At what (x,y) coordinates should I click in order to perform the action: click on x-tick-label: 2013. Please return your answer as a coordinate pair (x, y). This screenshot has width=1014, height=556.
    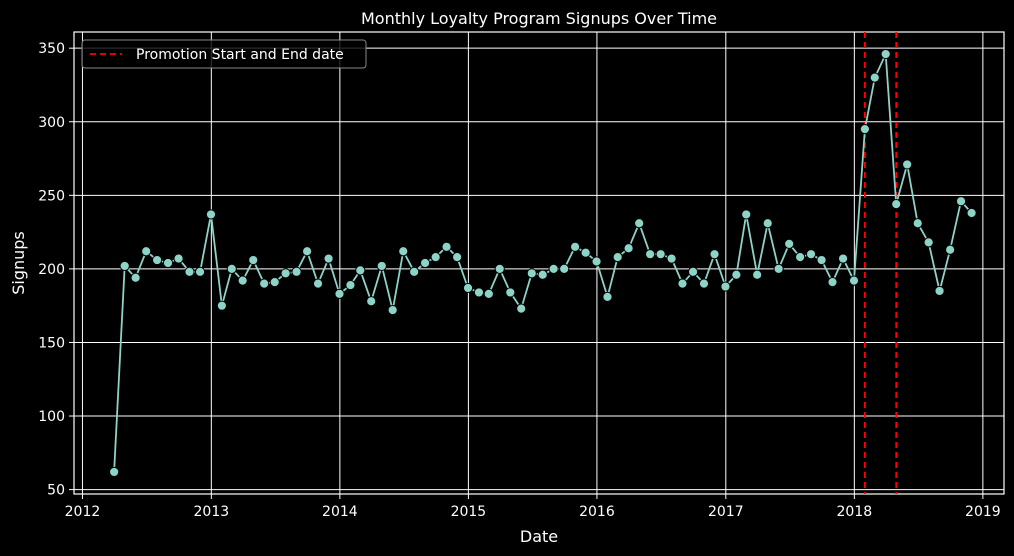
    Looking at the image, I should click on (212, 512).